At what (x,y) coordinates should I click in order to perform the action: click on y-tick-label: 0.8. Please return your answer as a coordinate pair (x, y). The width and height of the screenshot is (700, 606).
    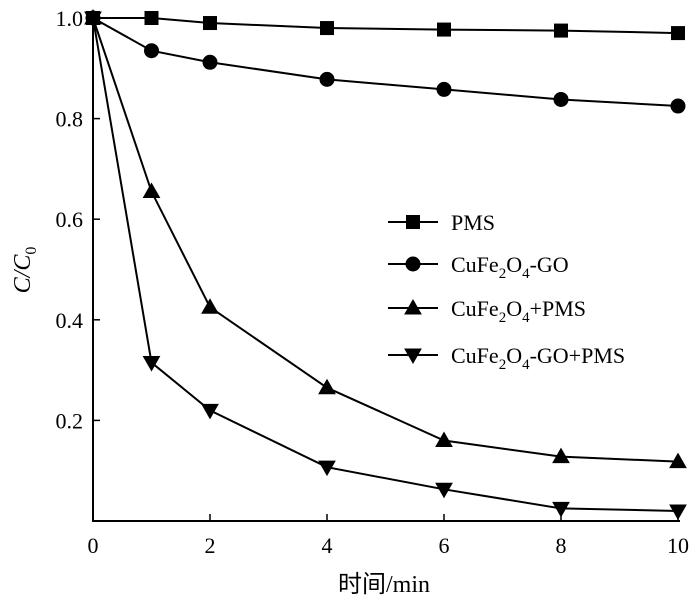
    Looking at the image, I should click on (70, 119).